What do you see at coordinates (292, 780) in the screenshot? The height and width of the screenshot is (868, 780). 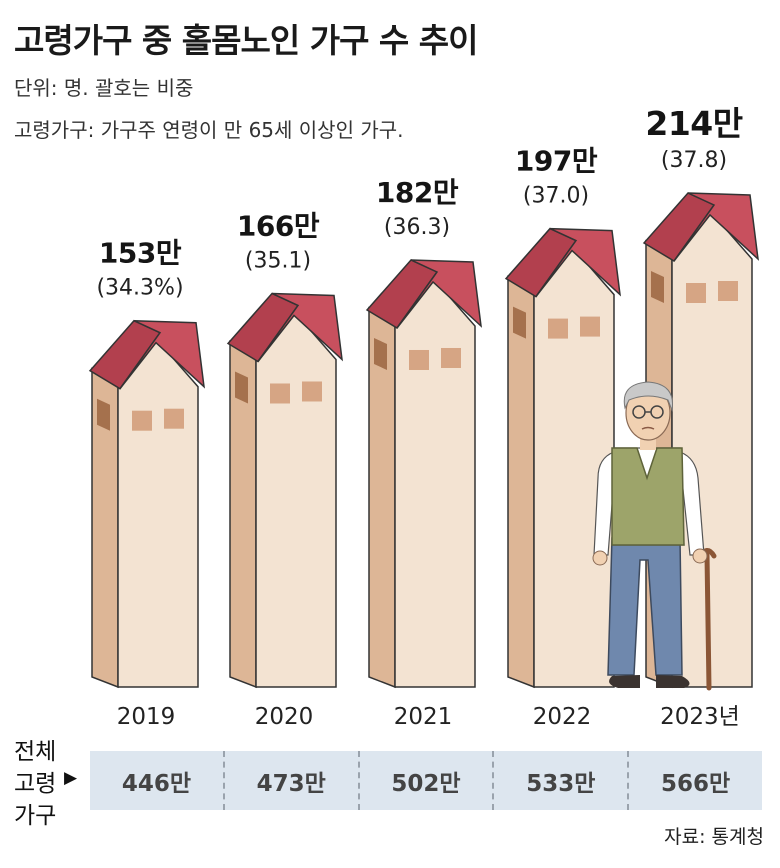 I see `total-cell-2020: 473만` at bounding box center [292, 780].